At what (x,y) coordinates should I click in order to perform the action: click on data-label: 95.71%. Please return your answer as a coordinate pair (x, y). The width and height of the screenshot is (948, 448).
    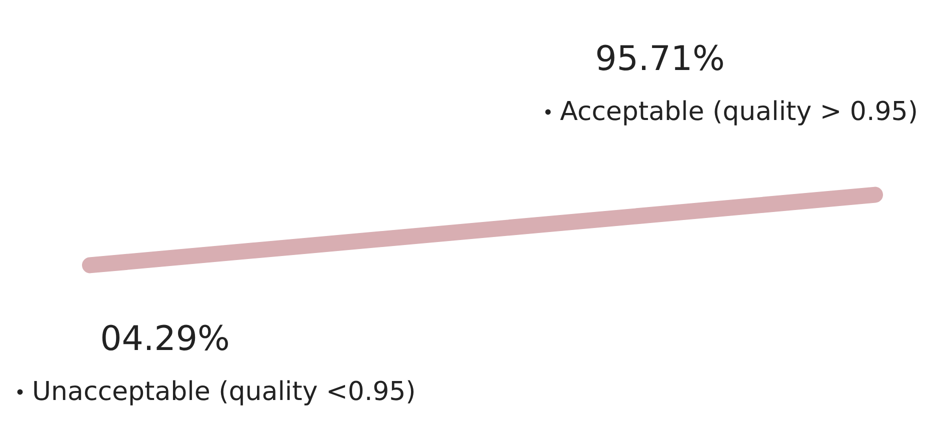
    Looking at the image, I should click on (660, 59).